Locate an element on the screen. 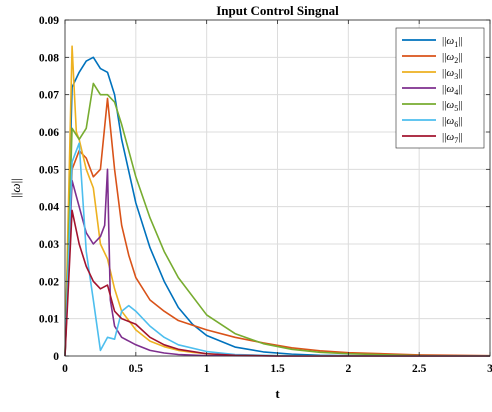 This screenshot has height=412, width=492. y-tick-label: 0.01 is located at coordinates (49, 320).